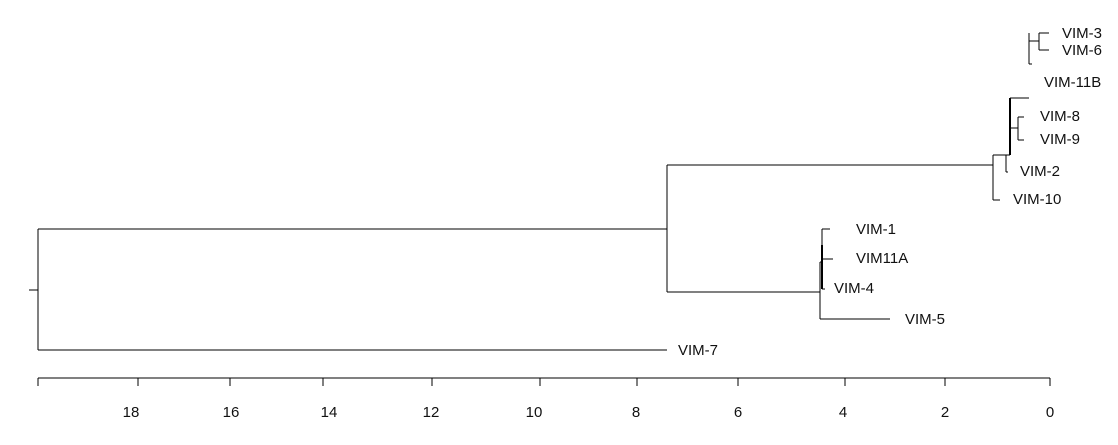  I want to click on tick-label-12: 12, so click(431, 412).